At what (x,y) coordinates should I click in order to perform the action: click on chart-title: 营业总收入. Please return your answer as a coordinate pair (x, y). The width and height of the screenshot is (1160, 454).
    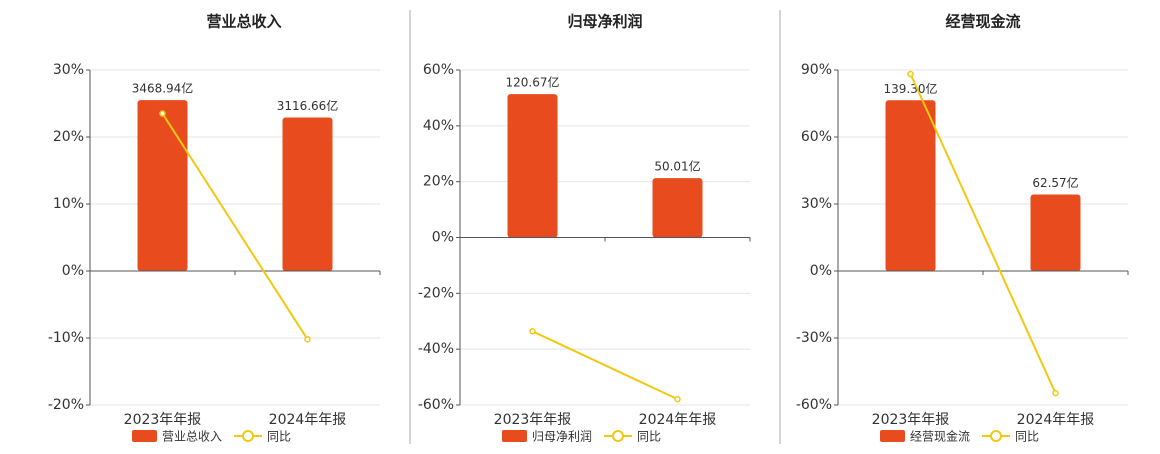
    Looking at the image, I should click on (243, 22).